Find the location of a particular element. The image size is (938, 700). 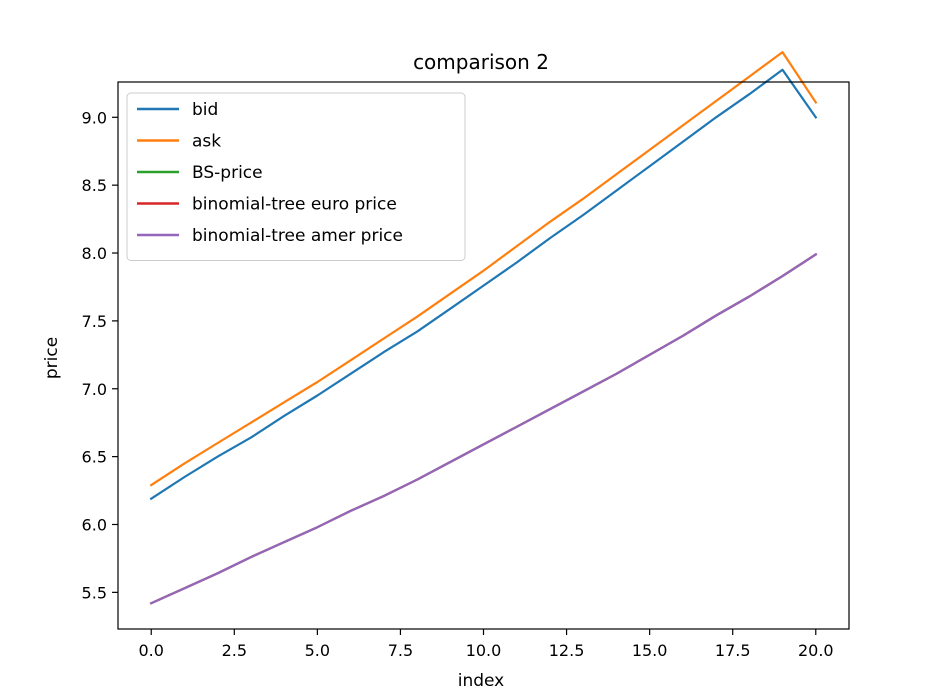

legend-label: bid is located at coordinates (205, 110).